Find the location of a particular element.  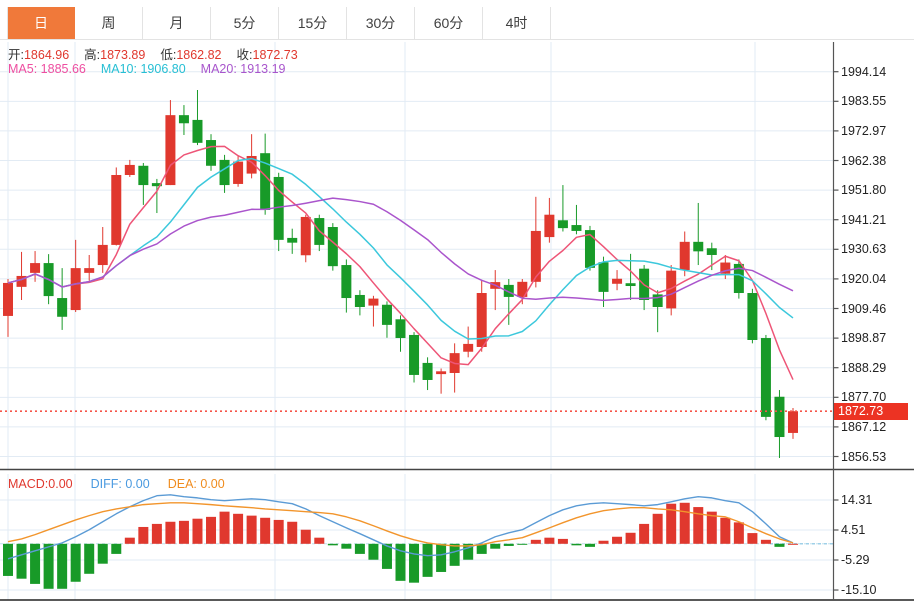

close-label: 收: is located at coordinates (244, 55).